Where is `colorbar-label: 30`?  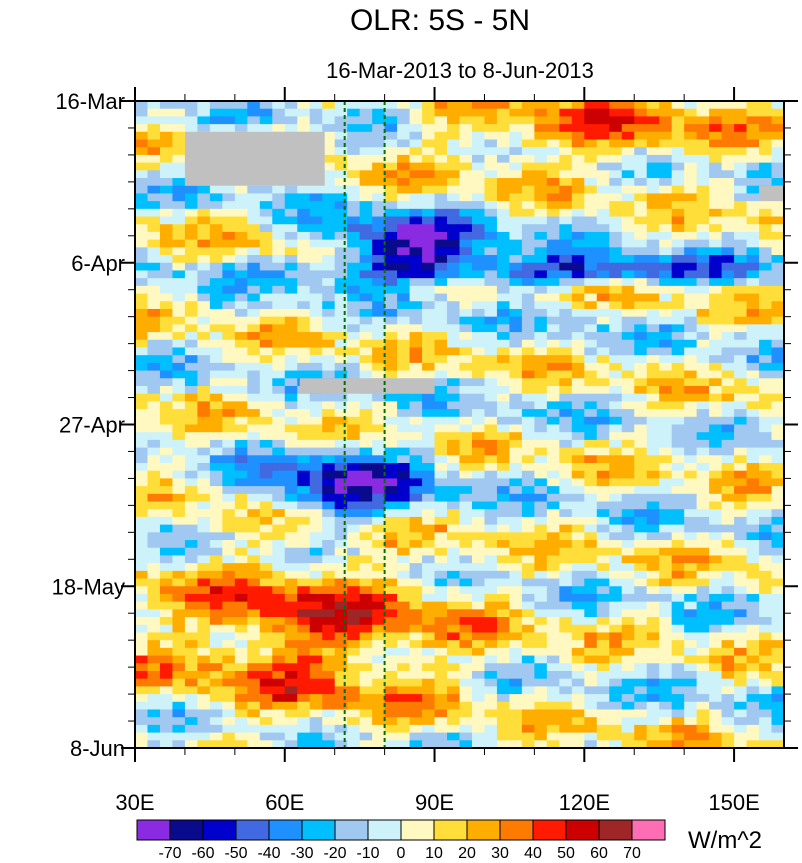
colorbar-label: 30 is located at coordinates (500, 853).